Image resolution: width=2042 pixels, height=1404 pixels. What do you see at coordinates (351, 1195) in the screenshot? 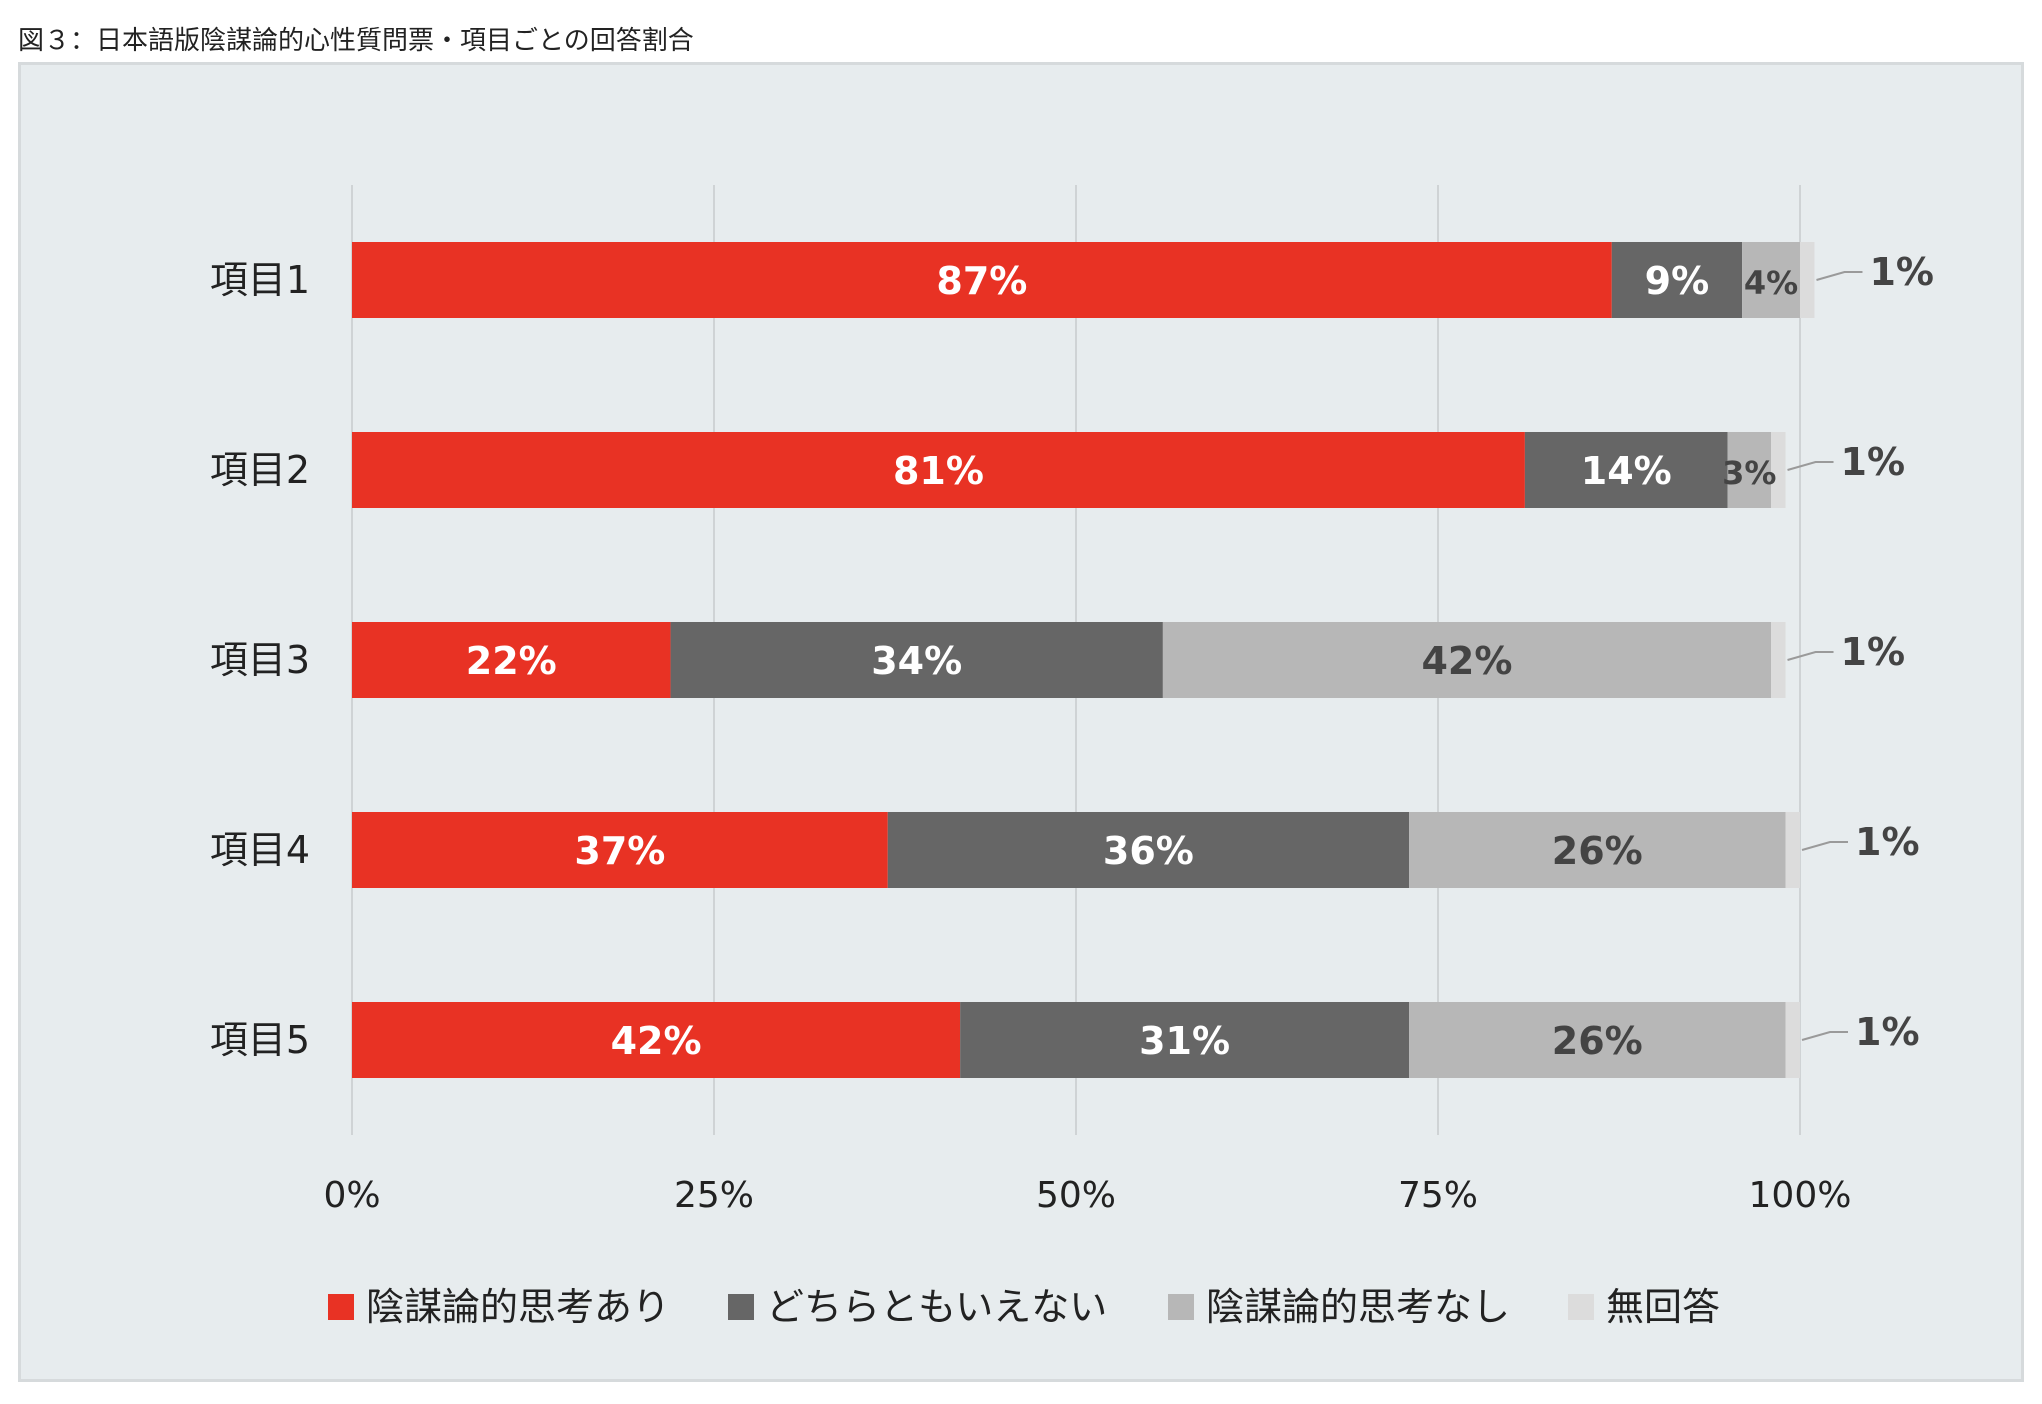
I see `x-tick-label: 0%` at bounding box center [351, 1195].